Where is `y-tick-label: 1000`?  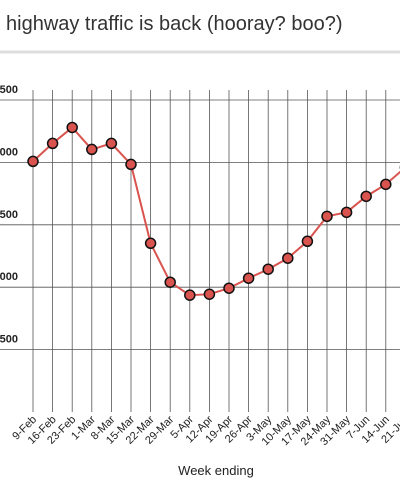 y-tick-label: 1000 is located at coordinates (9, 277).